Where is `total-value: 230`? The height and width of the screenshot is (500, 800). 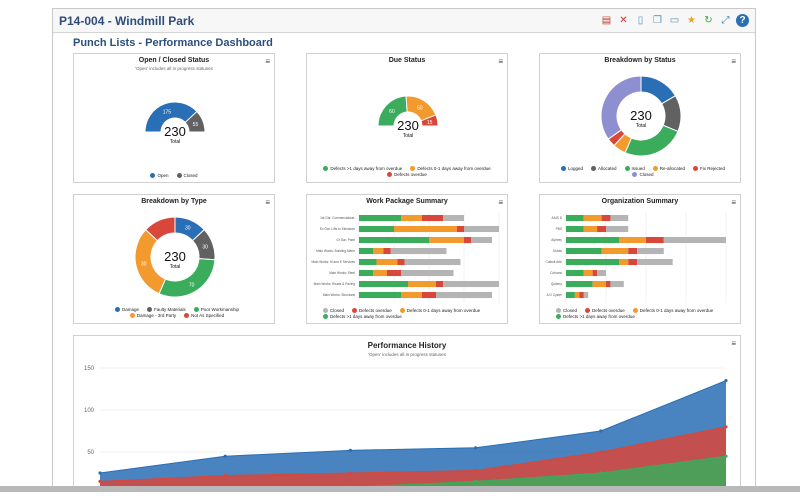
total-value: 230 is located at coordinates (175, 256).